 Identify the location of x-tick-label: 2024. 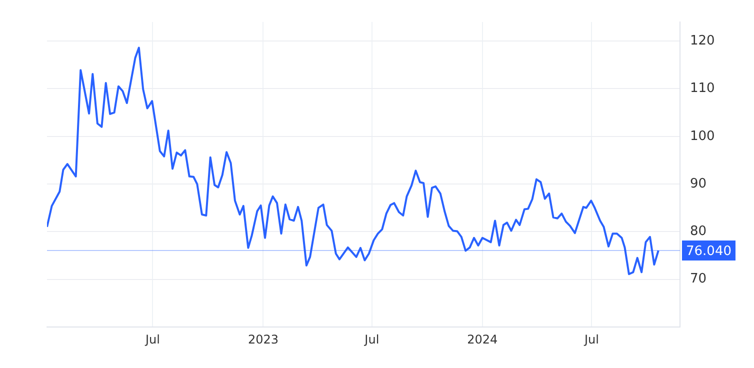
(482, 339).